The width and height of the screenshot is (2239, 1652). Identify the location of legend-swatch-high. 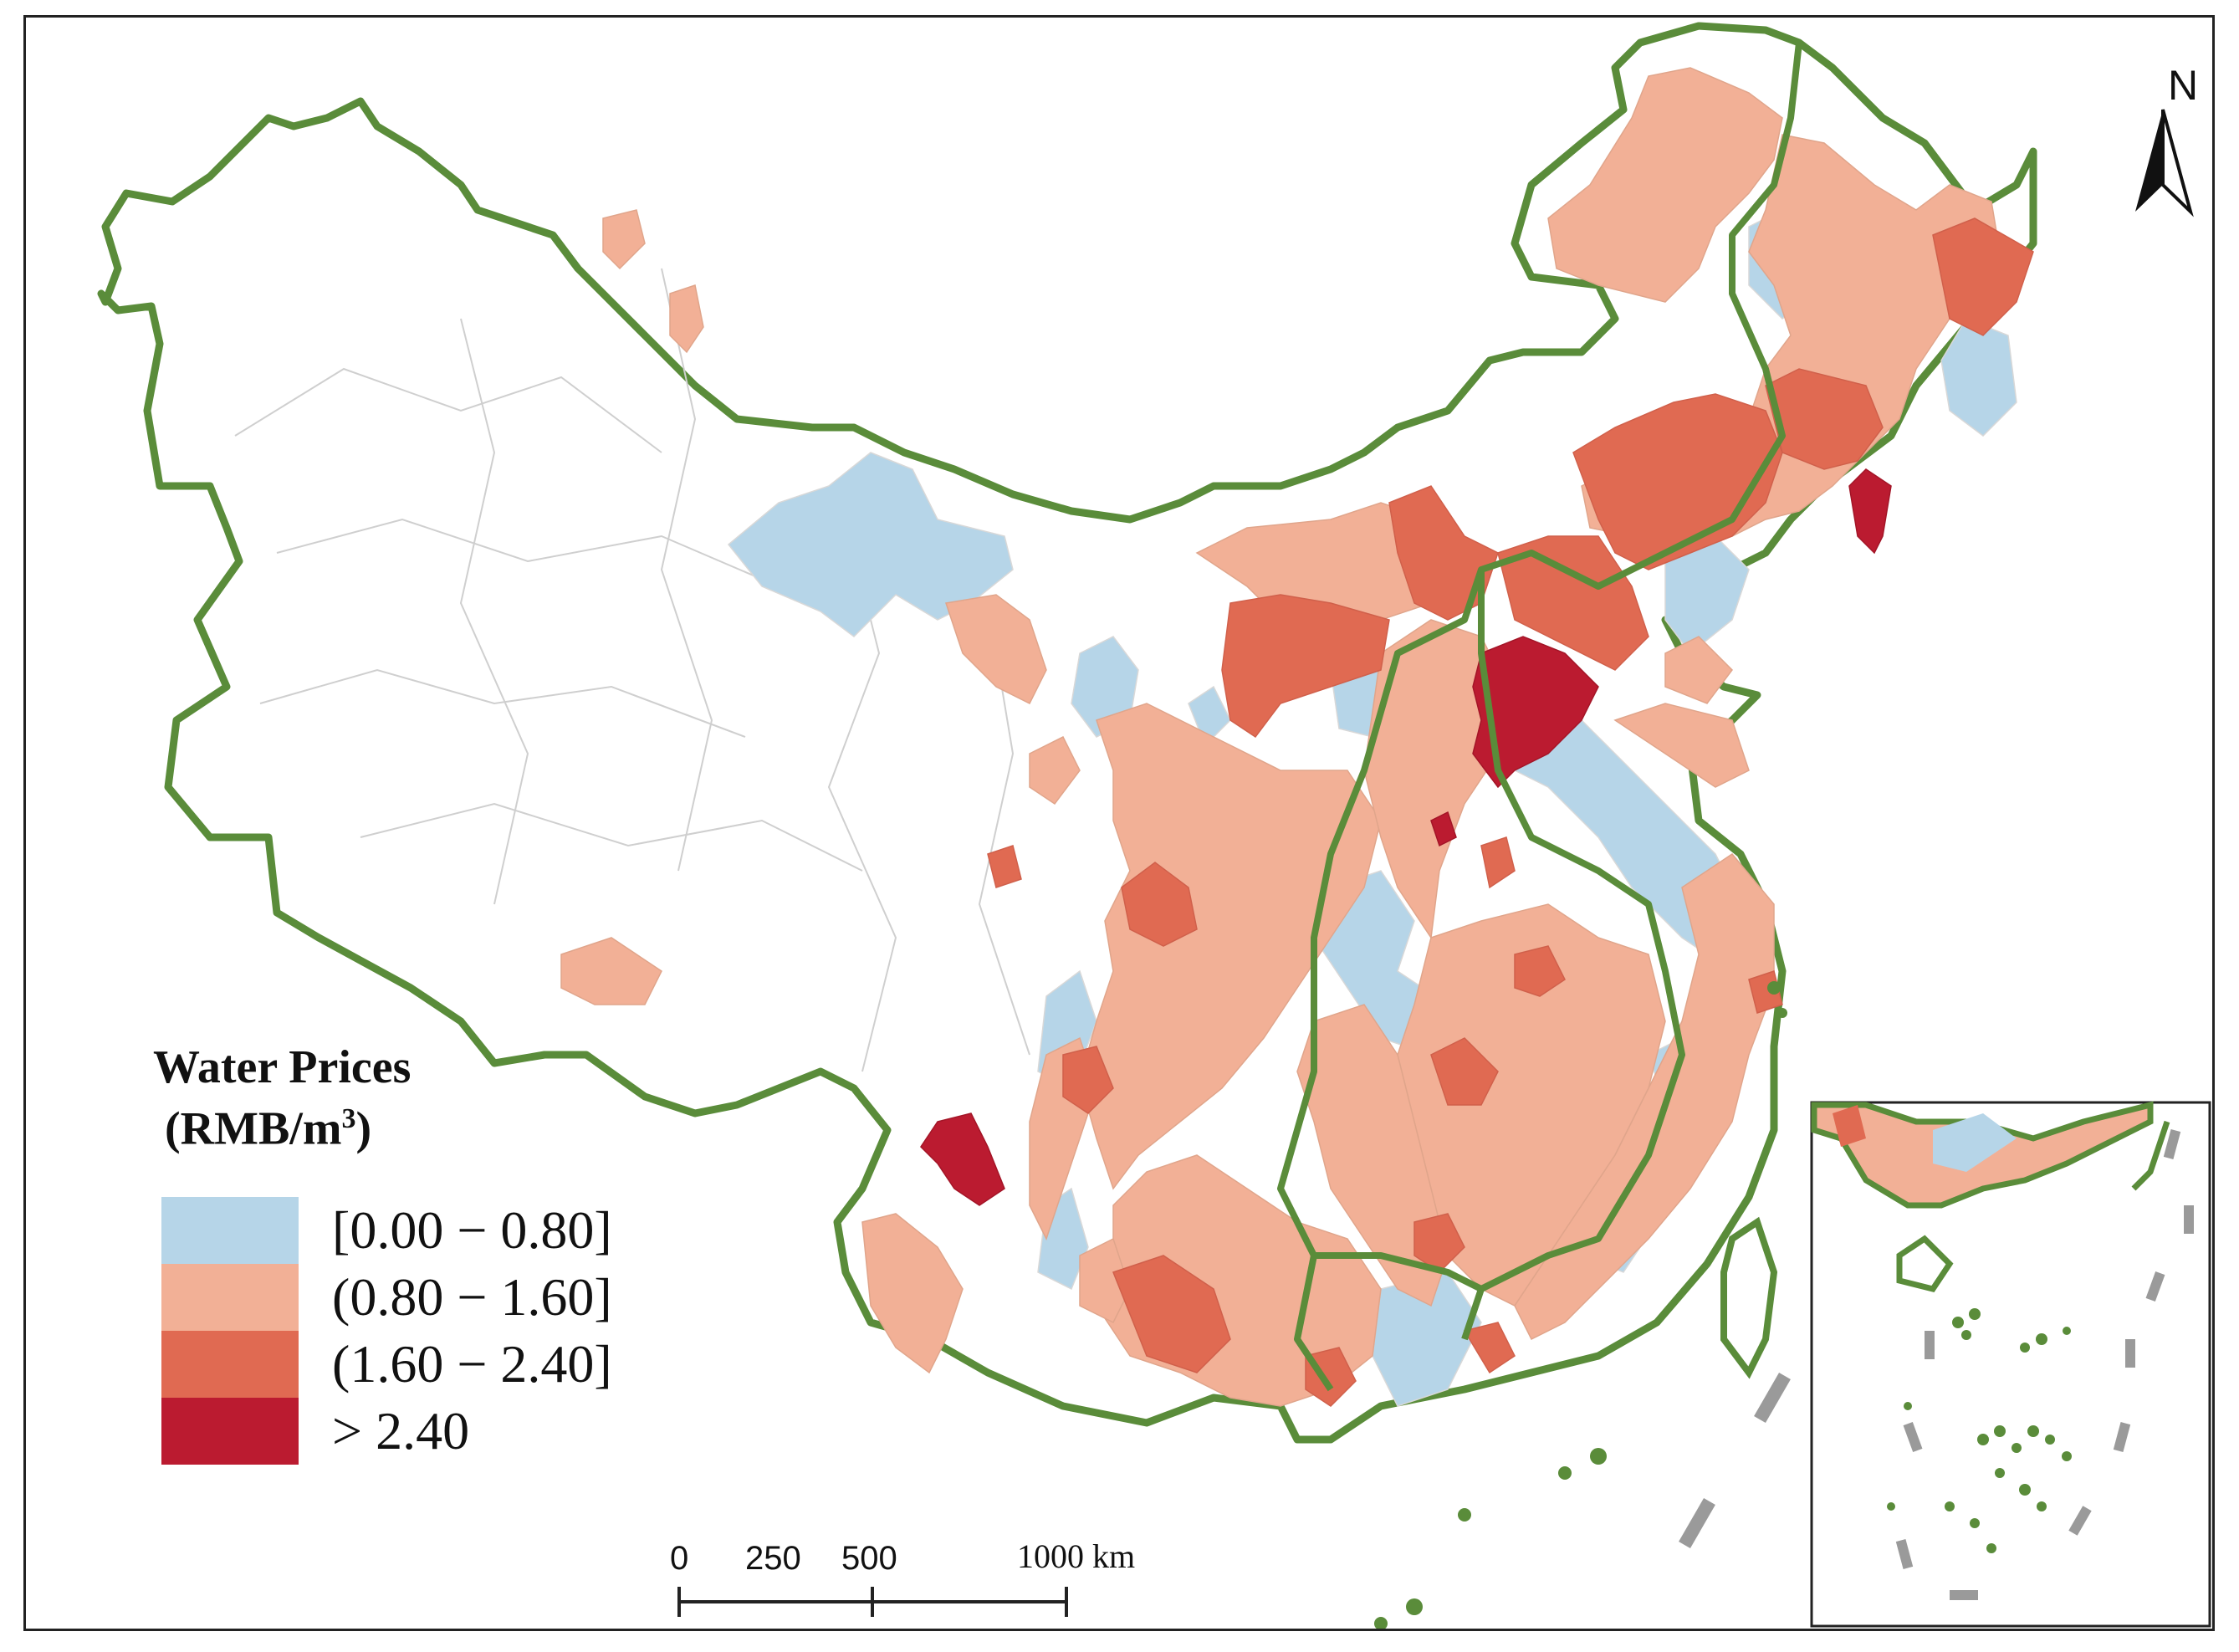
(230, 1364).